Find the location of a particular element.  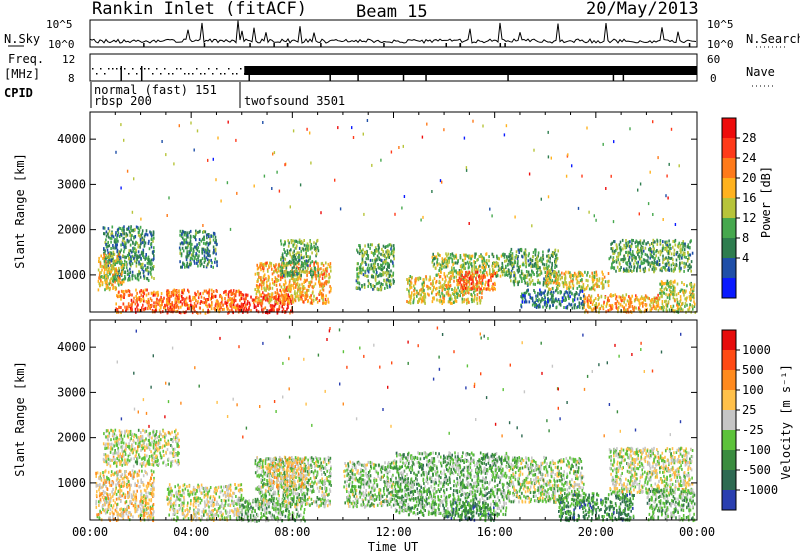

nsky-right-tick-bottom: 10^0 is located at coordinates (720, 44).